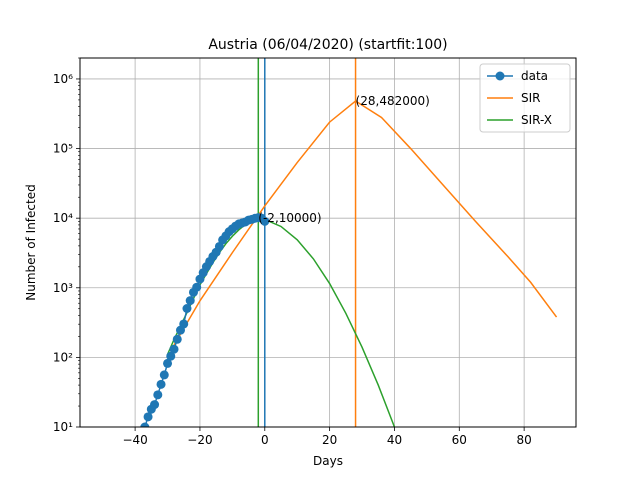 The height and width of the screenshot is (480, 640). What do you see at coordinates (63, 357) in the screenshot?
I see `y-tick-label: 10²` at bounding box center [63, 357].